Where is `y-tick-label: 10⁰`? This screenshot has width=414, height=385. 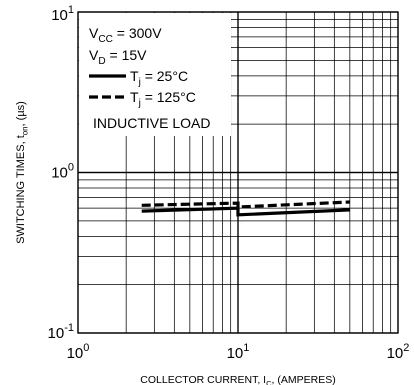
y-tick-label: 10⁰ is located at coordinates (62, 172).